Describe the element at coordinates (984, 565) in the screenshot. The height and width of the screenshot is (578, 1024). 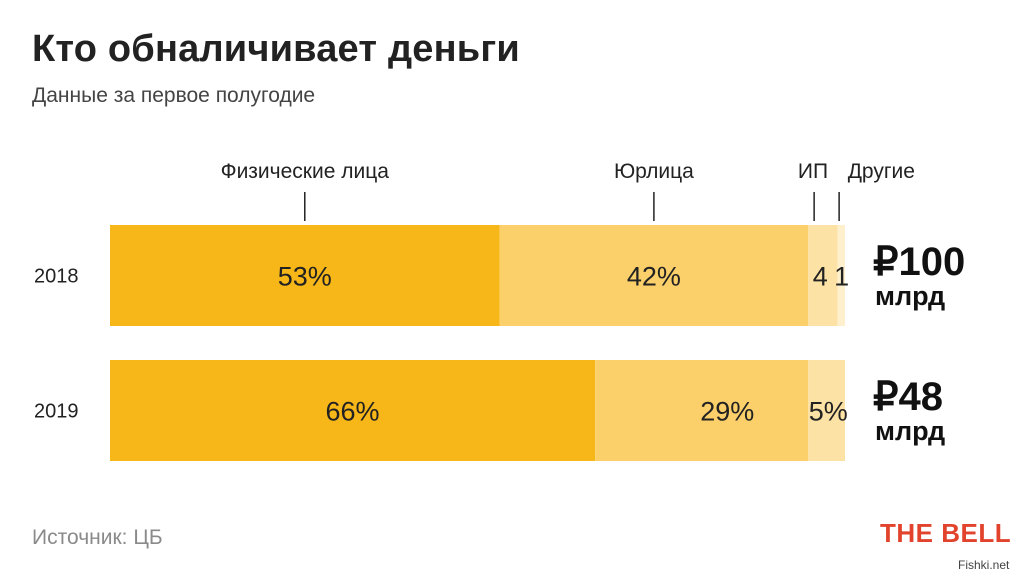
I see `watermark: Fishki.net` at that location.